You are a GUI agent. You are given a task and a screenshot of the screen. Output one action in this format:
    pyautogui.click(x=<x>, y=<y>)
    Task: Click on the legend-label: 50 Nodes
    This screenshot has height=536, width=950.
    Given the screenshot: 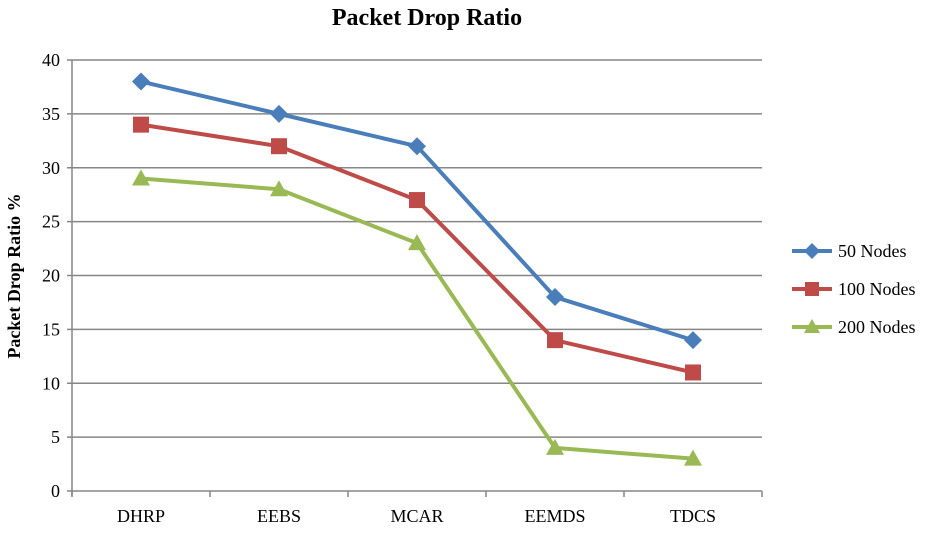 What is the action you would take?
    pyautogui.click(x=872, y=251)
    